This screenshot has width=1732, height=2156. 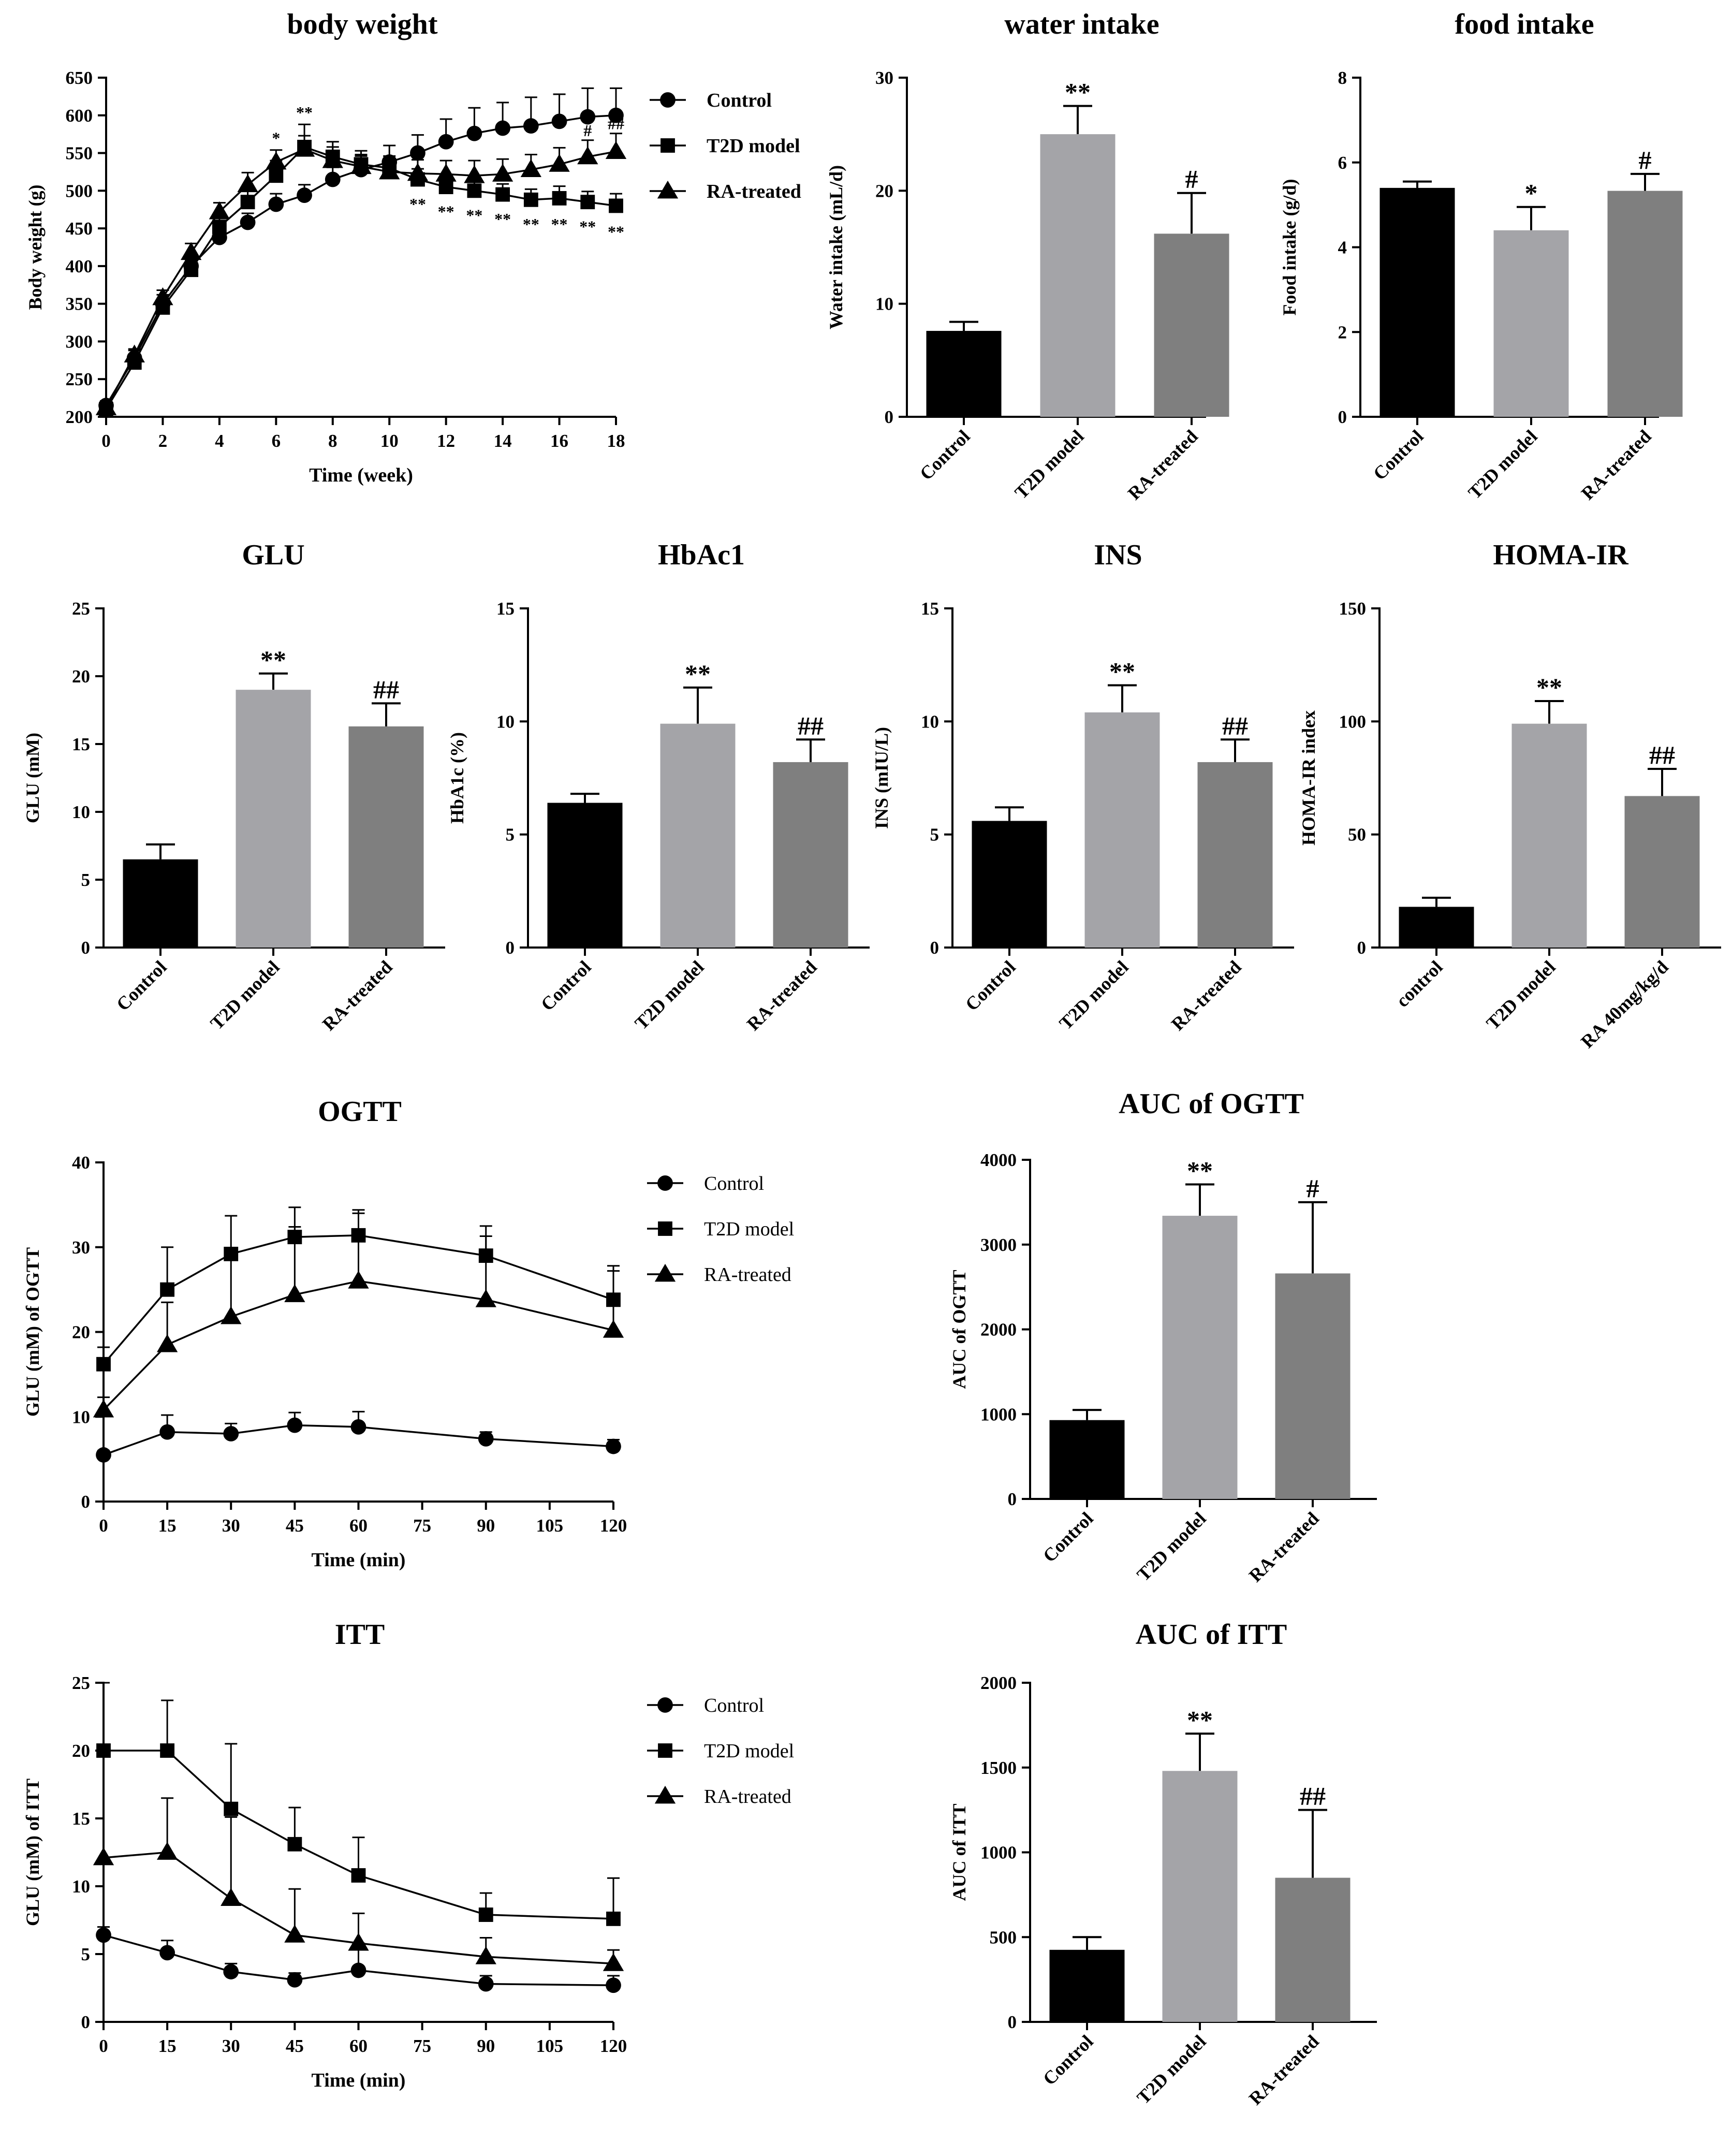 I want to click on chart-title: water intake, so click(x=1081, y=24).